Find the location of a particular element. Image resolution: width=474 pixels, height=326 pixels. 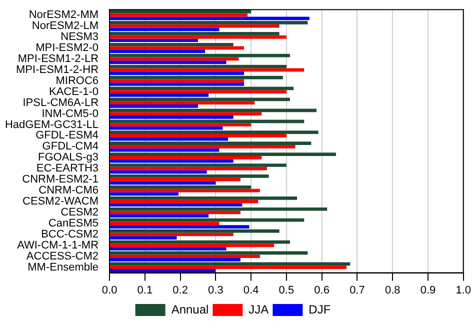

y-tick-label: CESM2-WACM is located at coordinates (60, 202).